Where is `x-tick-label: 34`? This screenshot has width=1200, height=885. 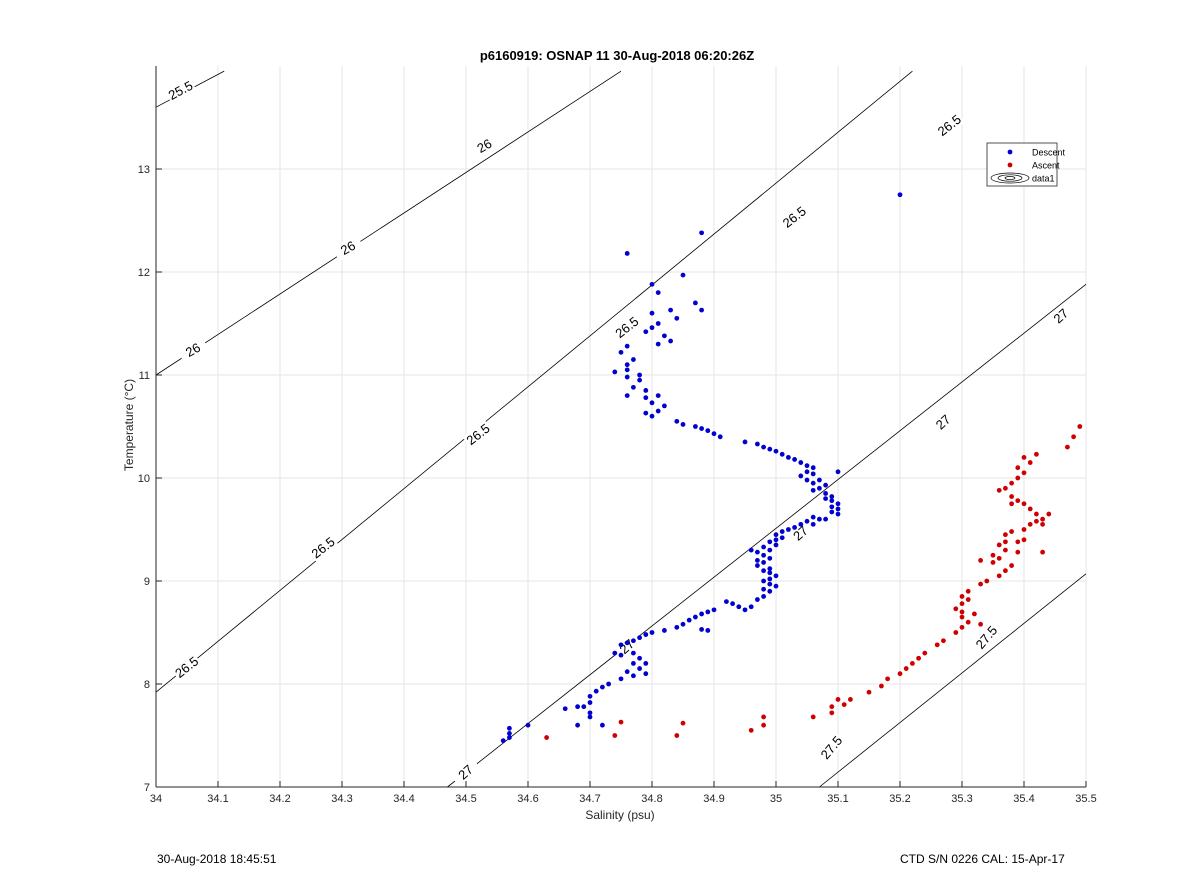
x-tick-label: 34 is located at coordinates (156, 799).